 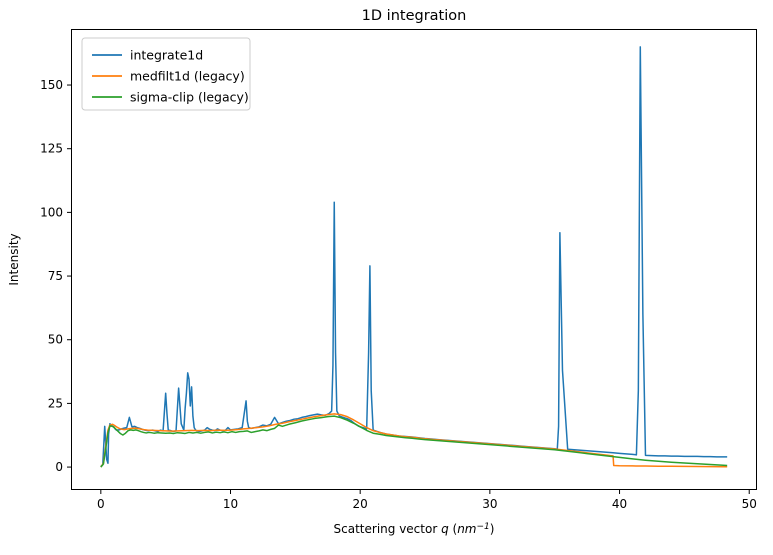 I want to click on series-line-medfilt1d, so click(x=414, y=440).